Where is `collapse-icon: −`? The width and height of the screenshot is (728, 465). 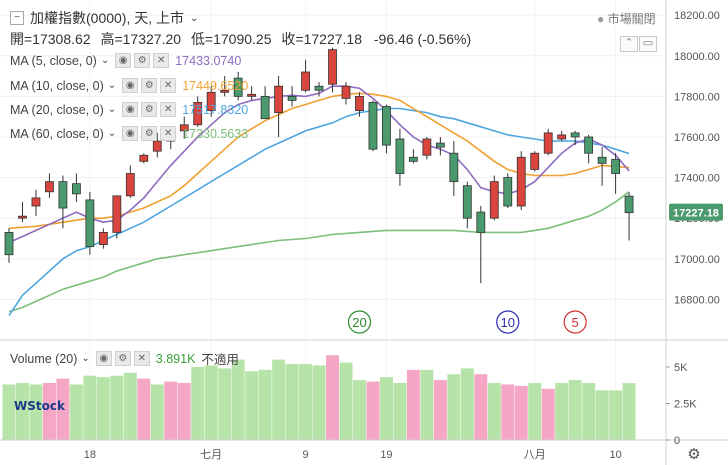
collapse-icon: − is located at coordinates (17, 18).